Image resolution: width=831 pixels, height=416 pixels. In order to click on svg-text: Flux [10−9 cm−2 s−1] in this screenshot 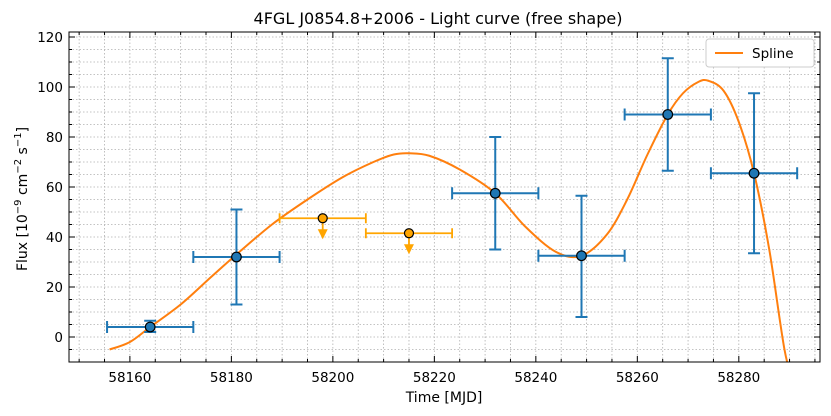, I will do `click(22, 199)`.